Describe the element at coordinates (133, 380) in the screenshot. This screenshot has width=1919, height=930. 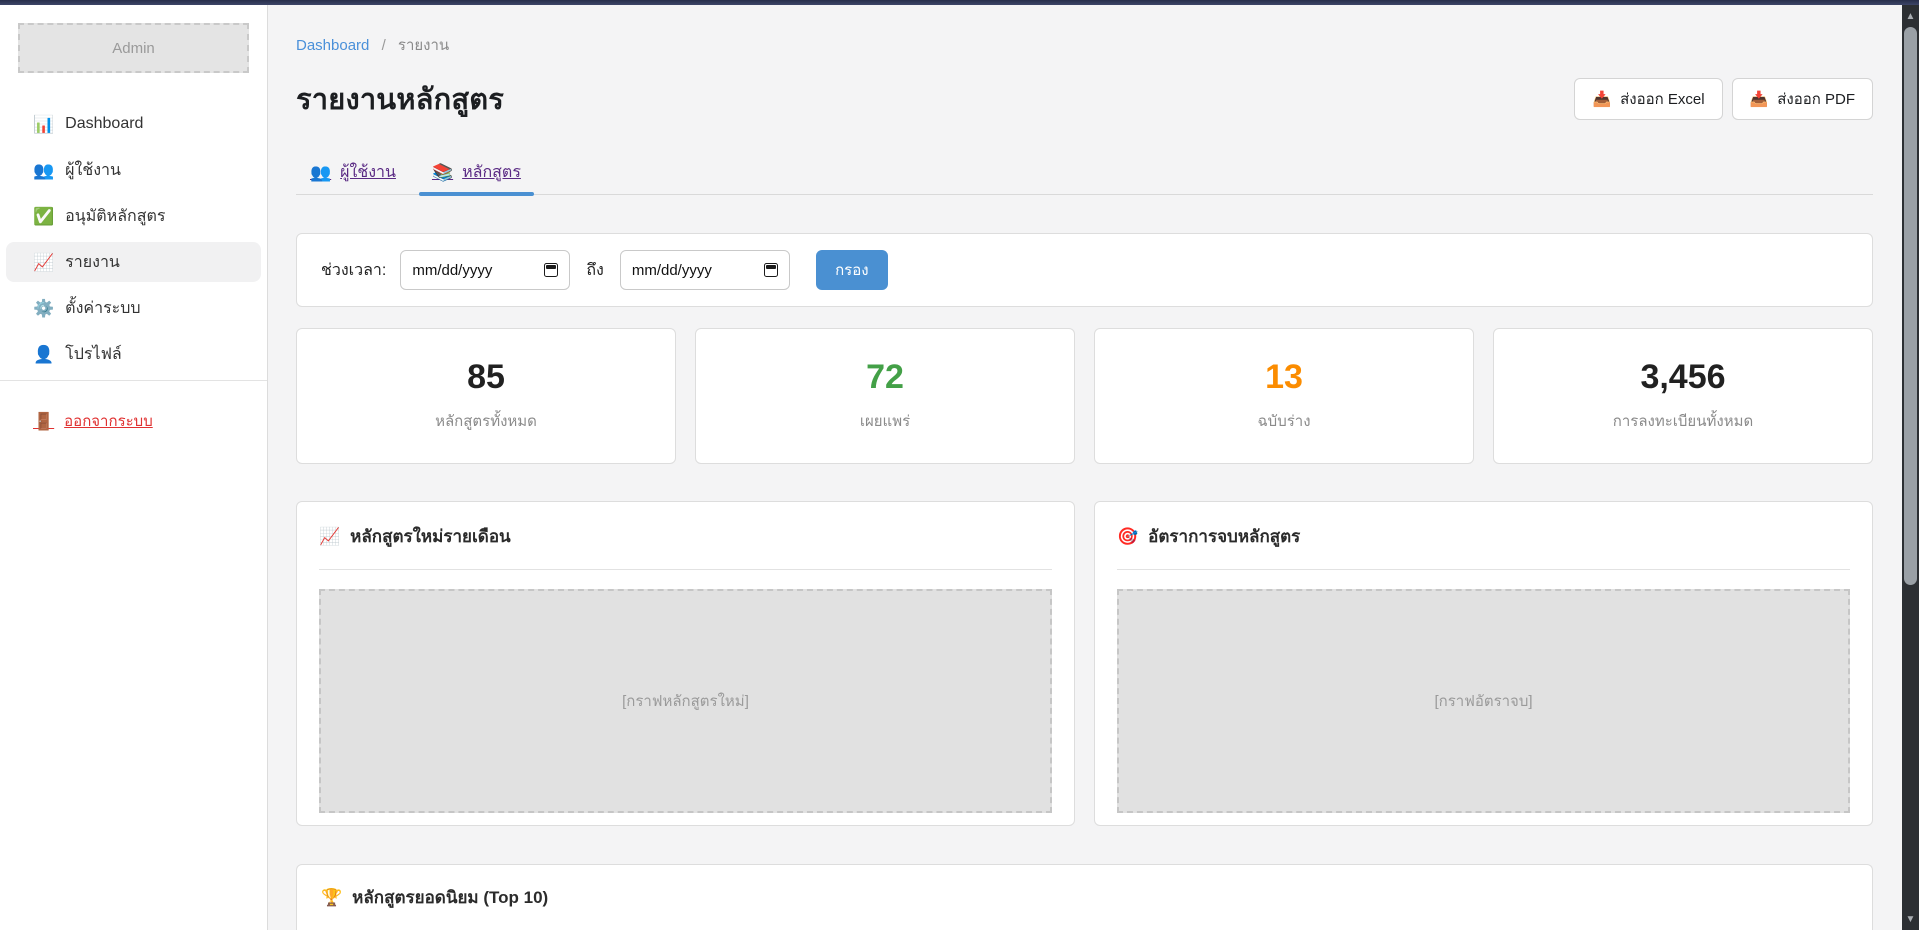
I see `sidebar-divider` at that location.